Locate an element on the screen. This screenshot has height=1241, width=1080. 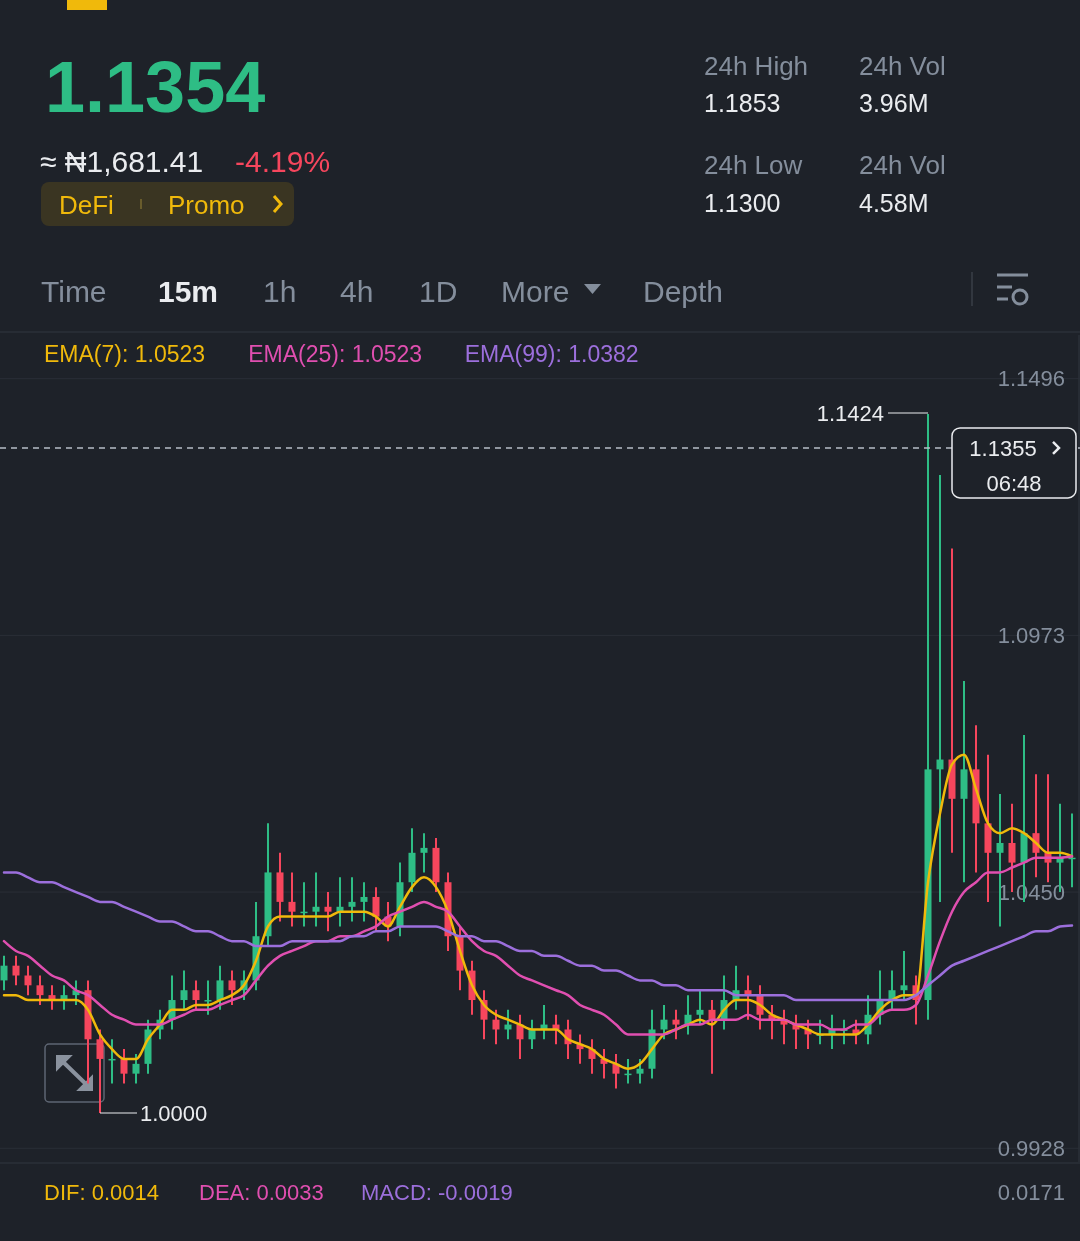
text: DEA: 0.0033 is located at coordinates (261, 1192).